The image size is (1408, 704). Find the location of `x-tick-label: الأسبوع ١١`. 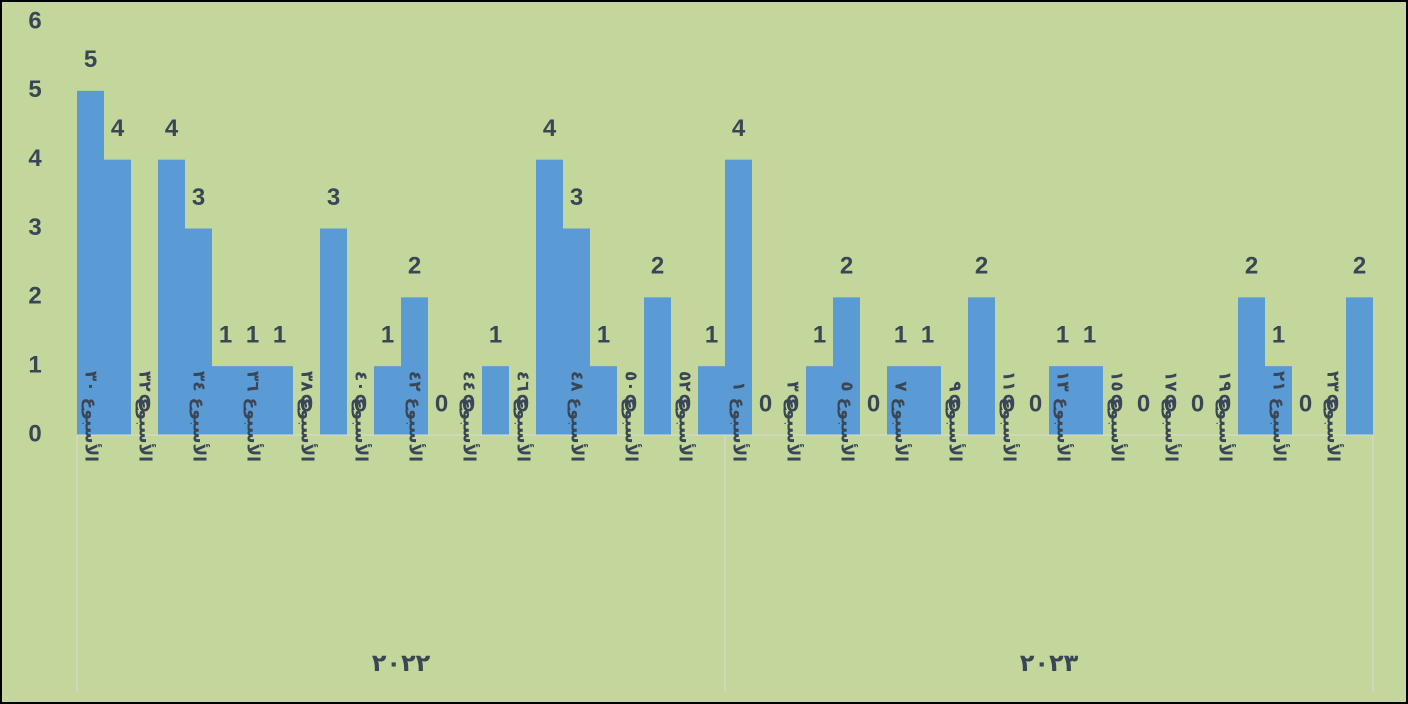

x-tick-label: الأسبوع ١١ is located at coordinates (1009, 416).